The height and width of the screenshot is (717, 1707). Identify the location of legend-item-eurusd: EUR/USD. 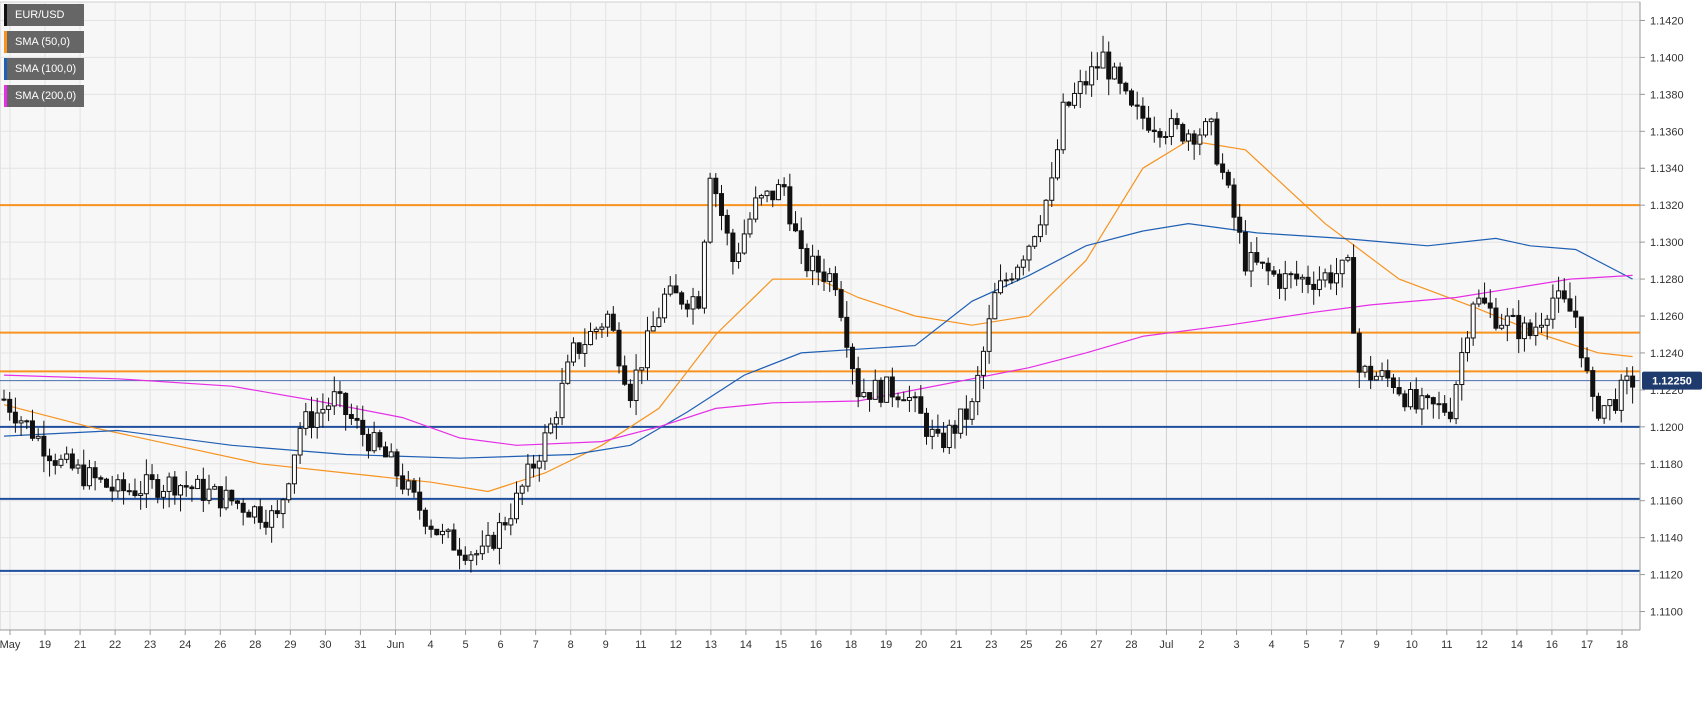
(44, 15).